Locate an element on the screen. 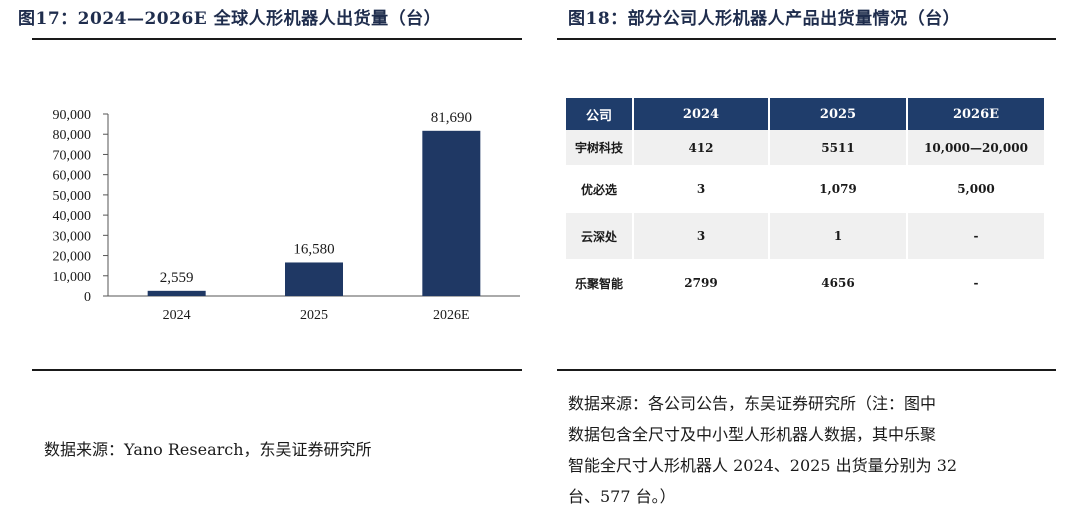  y-tick-label: 0 is located at coordinates (87, 297).